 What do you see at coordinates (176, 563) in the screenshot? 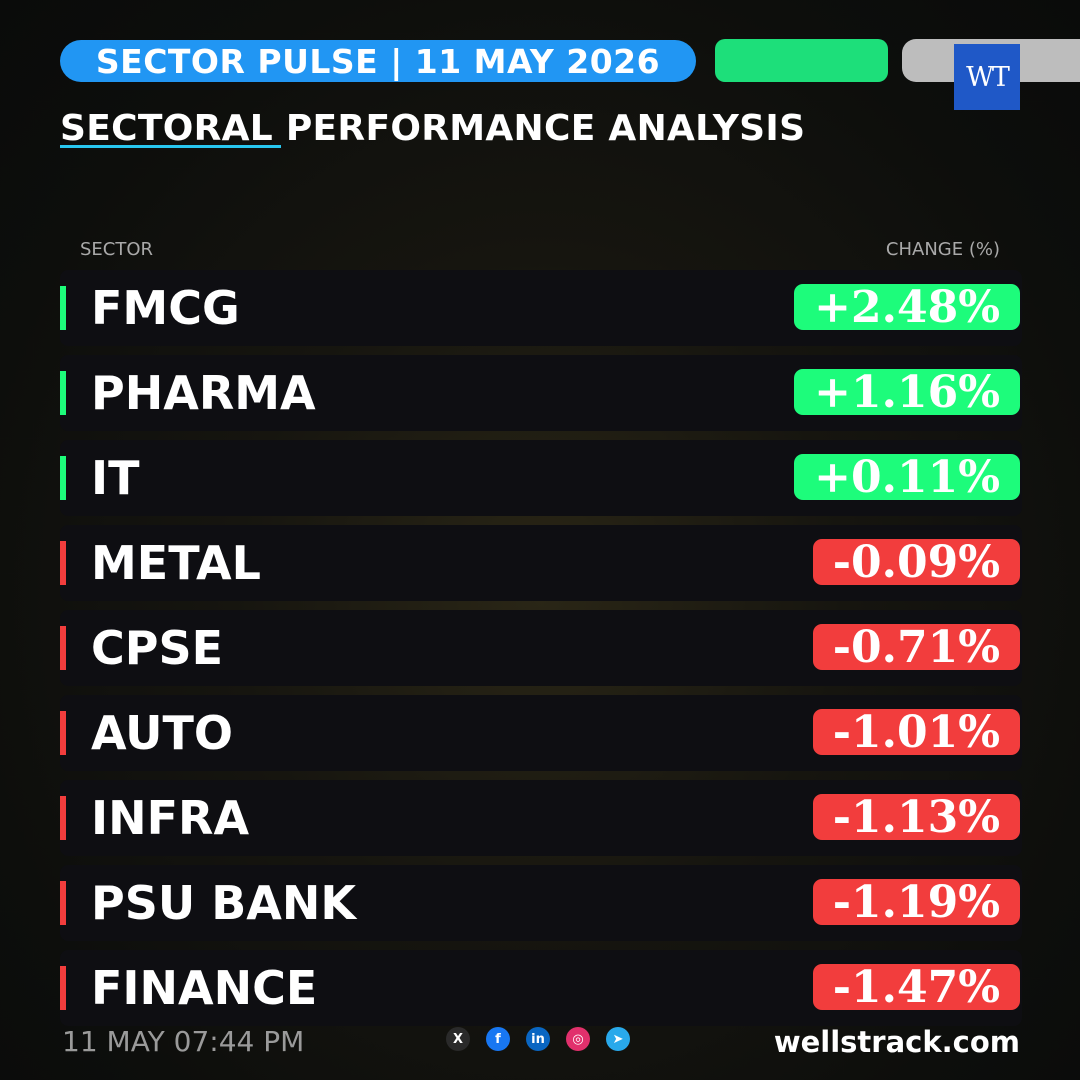
I see `sector-name: METAL` at bounding box center [176, 563].